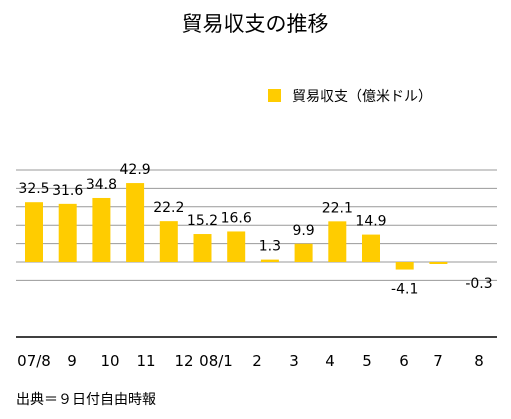 The width and height of the screenshot is (511, 419). I want to click on x-tick-label: 11, so click(145, 361).